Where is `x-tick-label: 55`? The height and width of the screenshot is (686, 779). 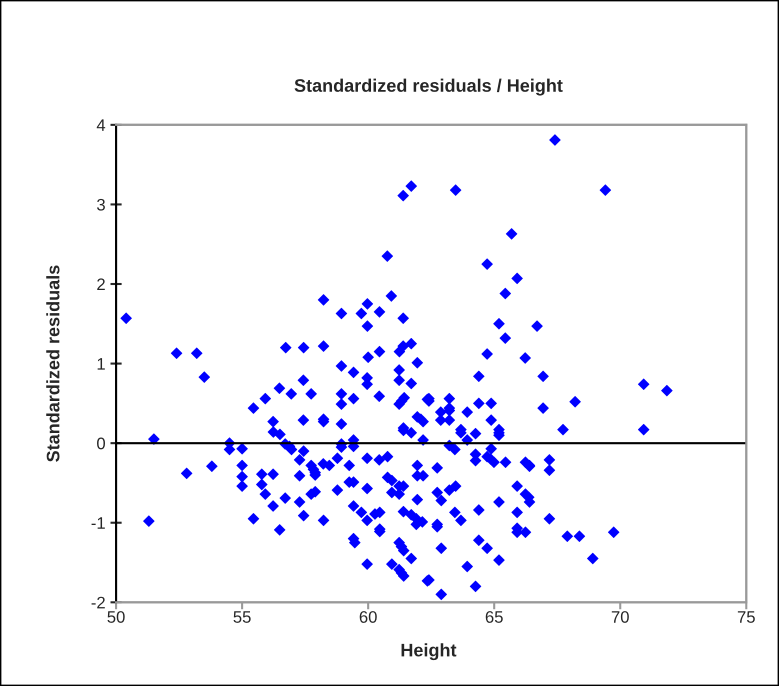
x-tick-label: 55 is located at coordinates (242, 617).